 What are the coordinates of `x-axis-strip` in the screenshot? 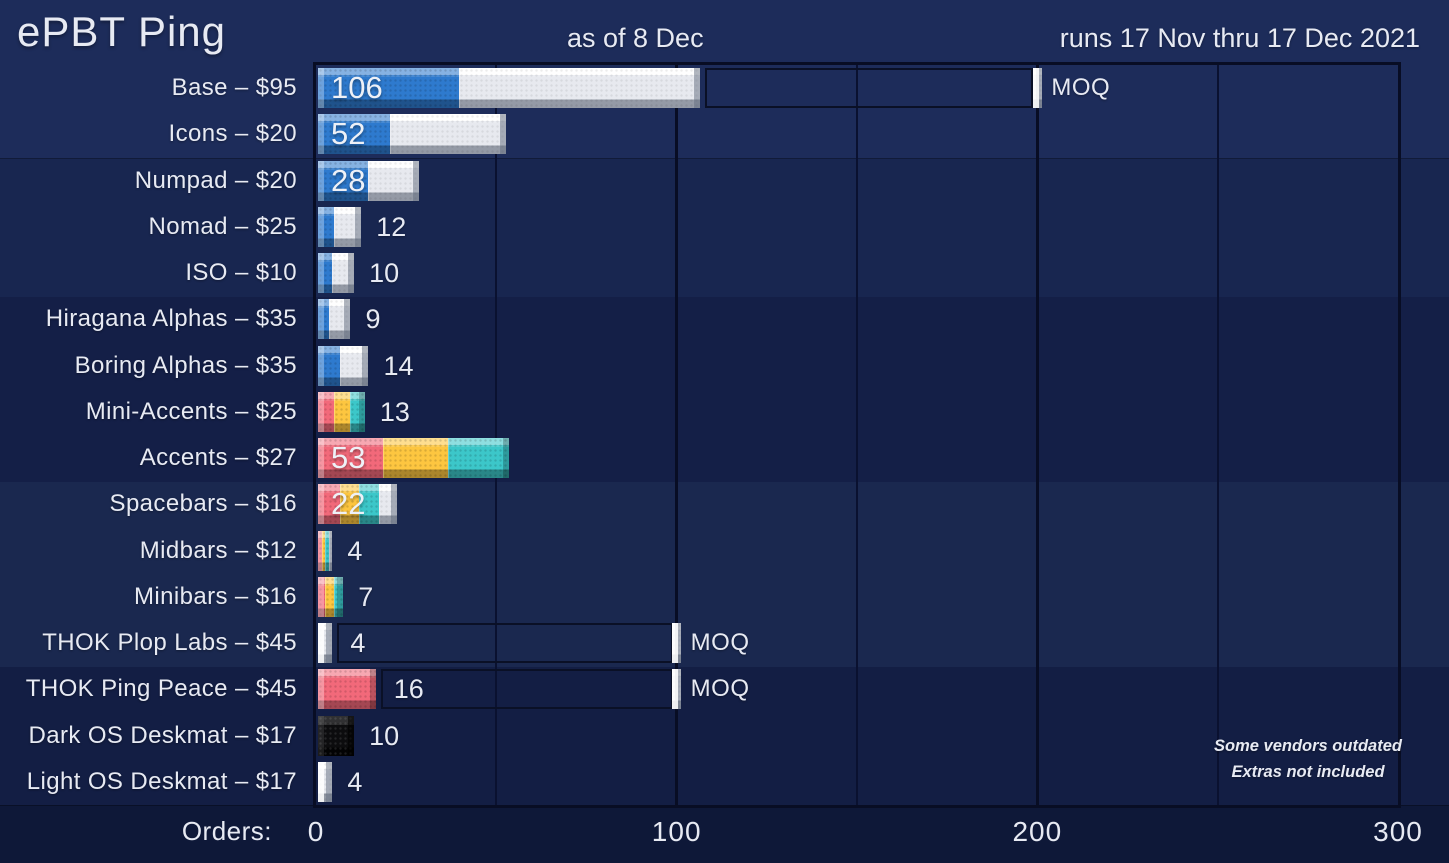 It's located at (724, 834).